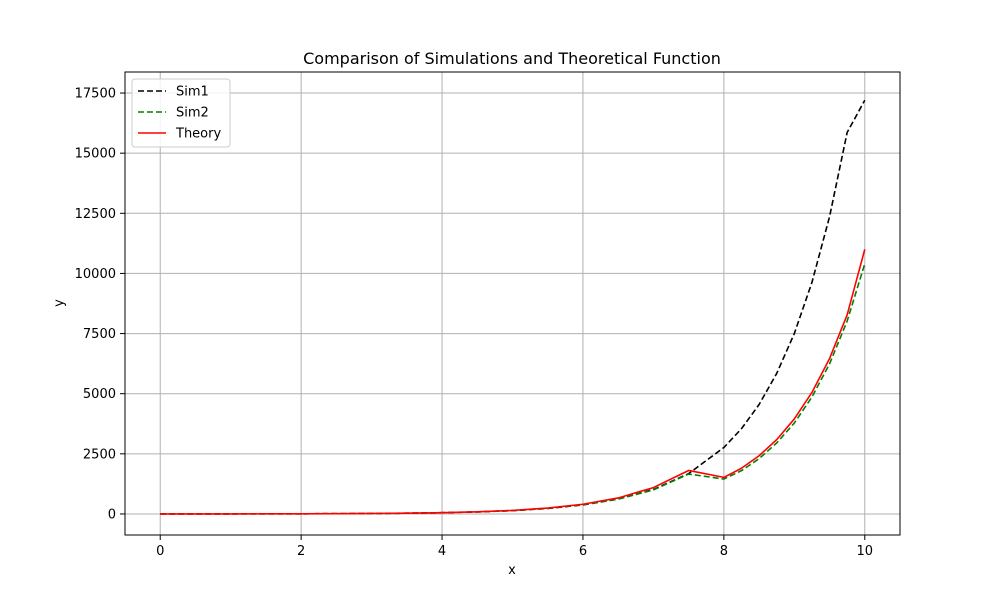  Describe the element at coordinates (59, 303) in the screenshot. I see `y-axis-label: y` at that location.